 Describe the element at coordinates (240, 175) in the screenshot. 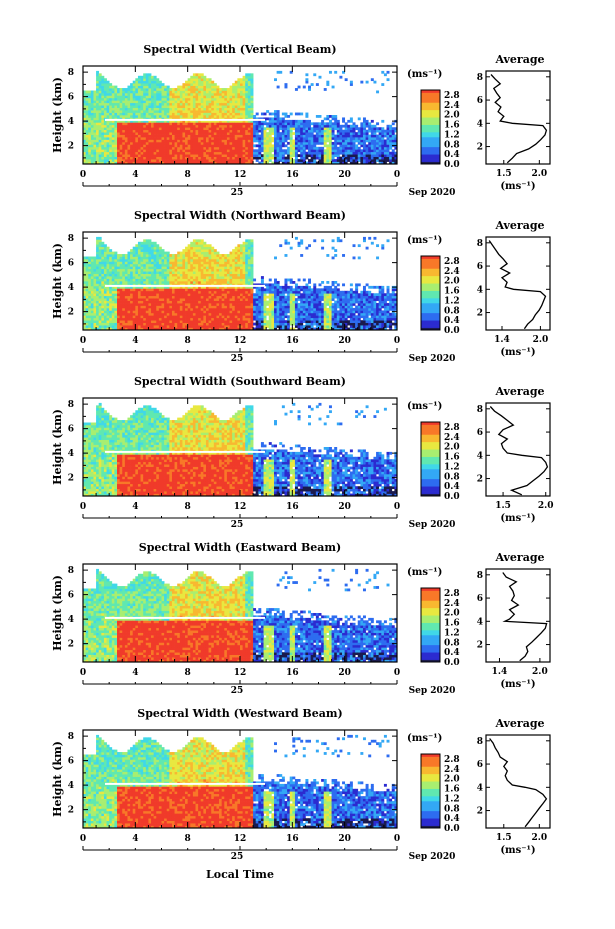

I see `x-tick-label: 12` at that location.